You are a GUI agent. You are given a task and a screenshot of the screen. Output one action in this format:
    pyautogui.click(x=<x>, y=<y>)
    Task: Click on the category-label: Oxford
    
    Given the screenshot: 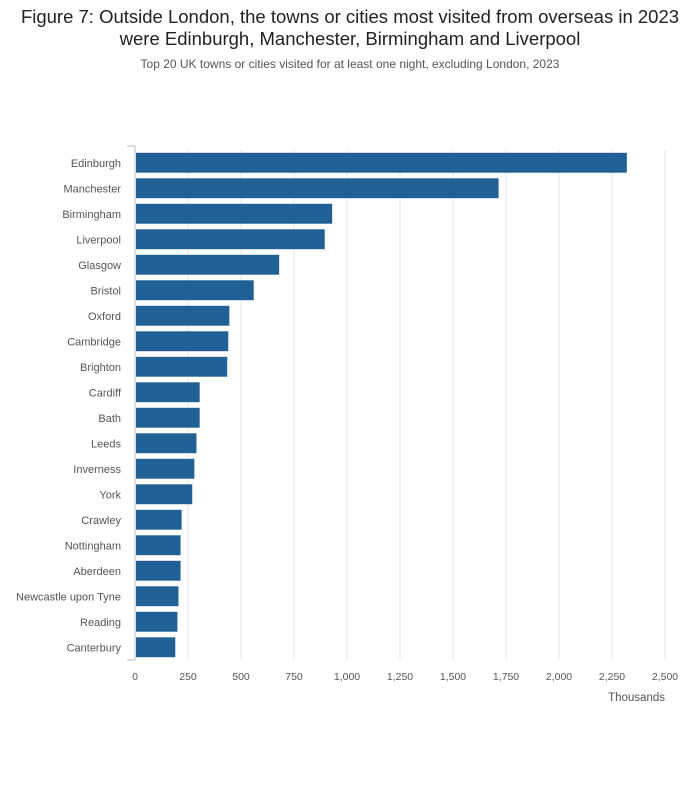 What is the action you would take?
    pyautogui.click(x=104, y=317)
    